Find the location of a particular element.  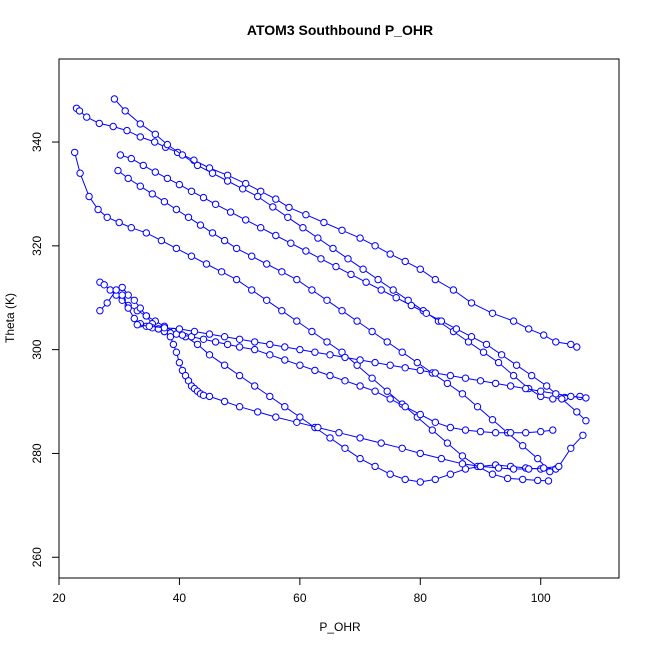

x-tick-label: 100 is located at coordinates (541, 598).